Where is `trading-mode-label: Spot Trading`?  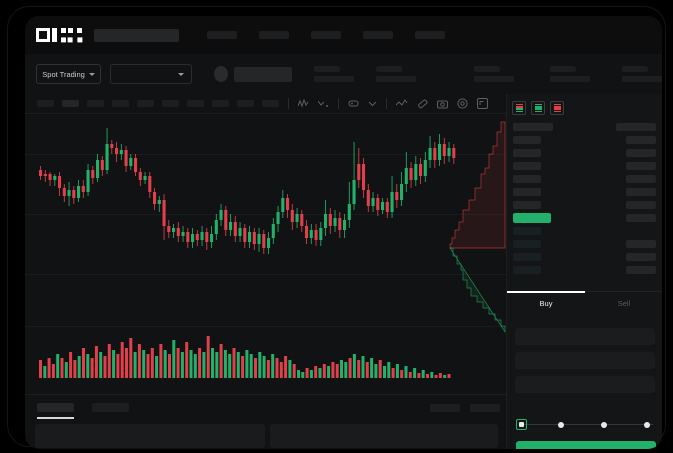 trading-mode-label: Spot Trading is located at coordinates (63, 74).